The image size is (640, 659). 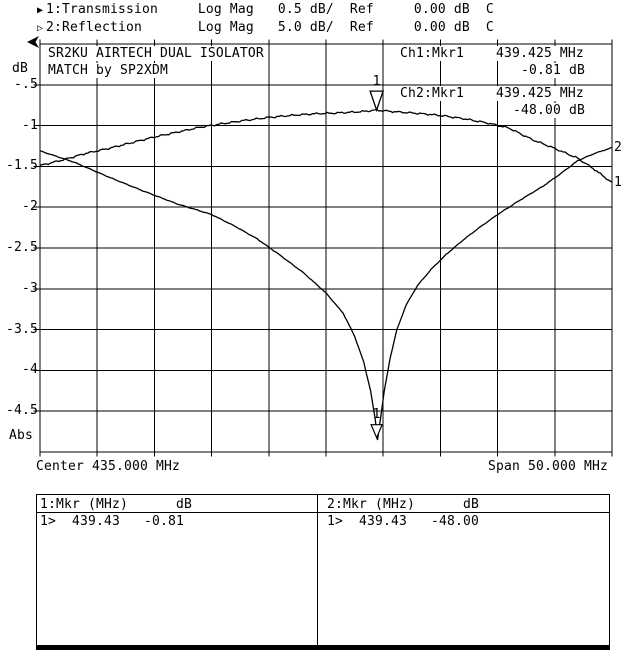 What do you see at coordinates (20, 68) in the screenshot?
I see `y-axis-unit-label: dB` at bounding box center [20, 68].